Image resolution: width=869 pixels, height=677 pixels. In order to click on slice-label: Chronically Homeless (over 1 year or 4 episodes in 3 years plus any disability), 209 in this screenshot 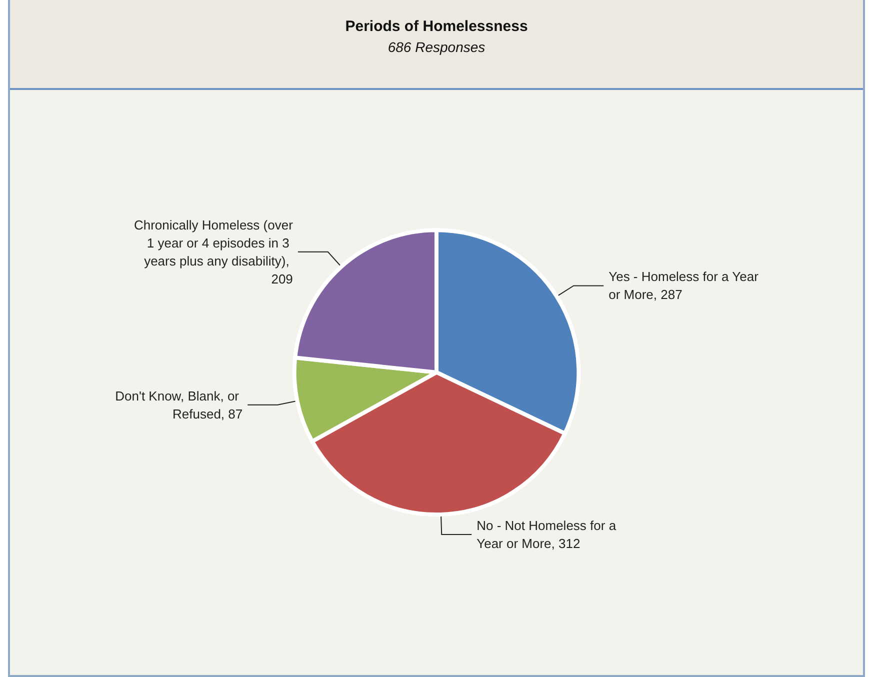, I will do `click(214, 251)`.